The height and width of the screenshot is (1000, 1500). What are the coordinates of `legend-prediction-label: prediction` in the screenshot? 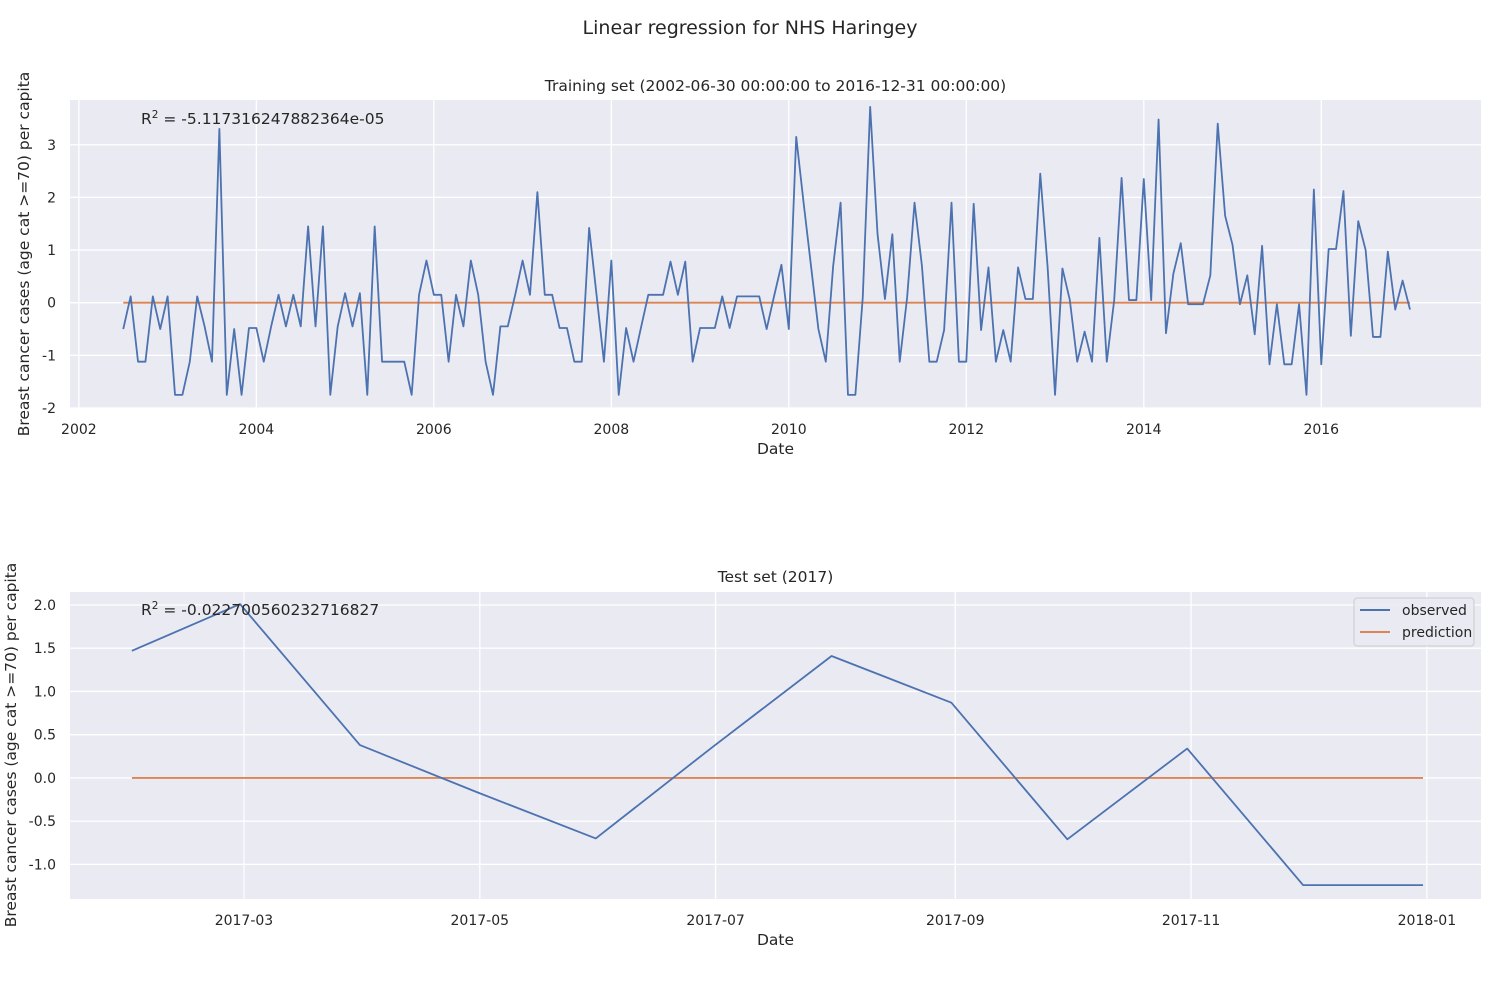 It's located at (1437, 633).